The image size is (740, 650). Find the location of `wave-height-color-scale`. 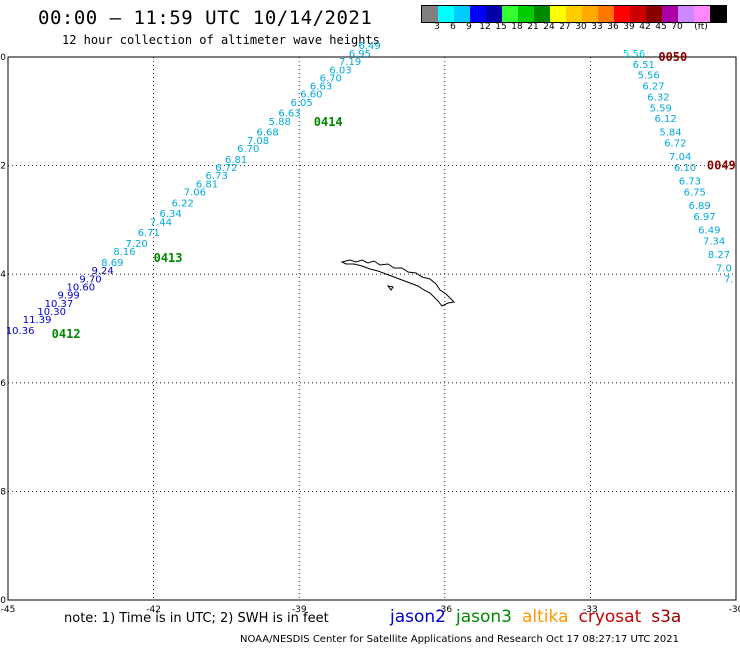

wave-height-color-scale is located at coordinates (574, 14).